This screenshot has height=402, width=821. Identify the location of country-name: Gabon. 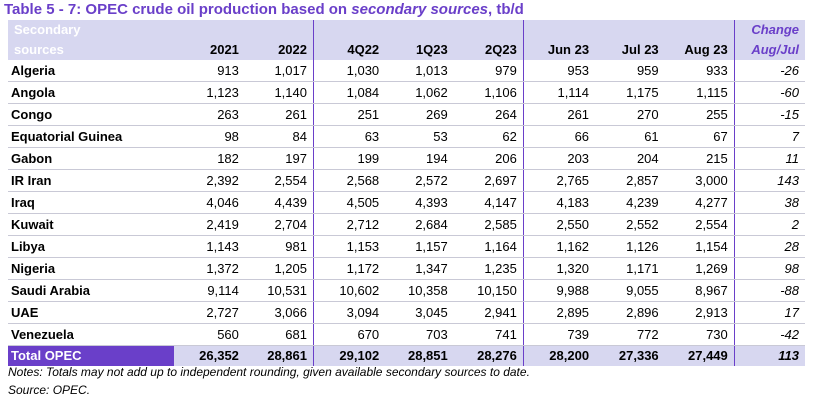
(91, 158).